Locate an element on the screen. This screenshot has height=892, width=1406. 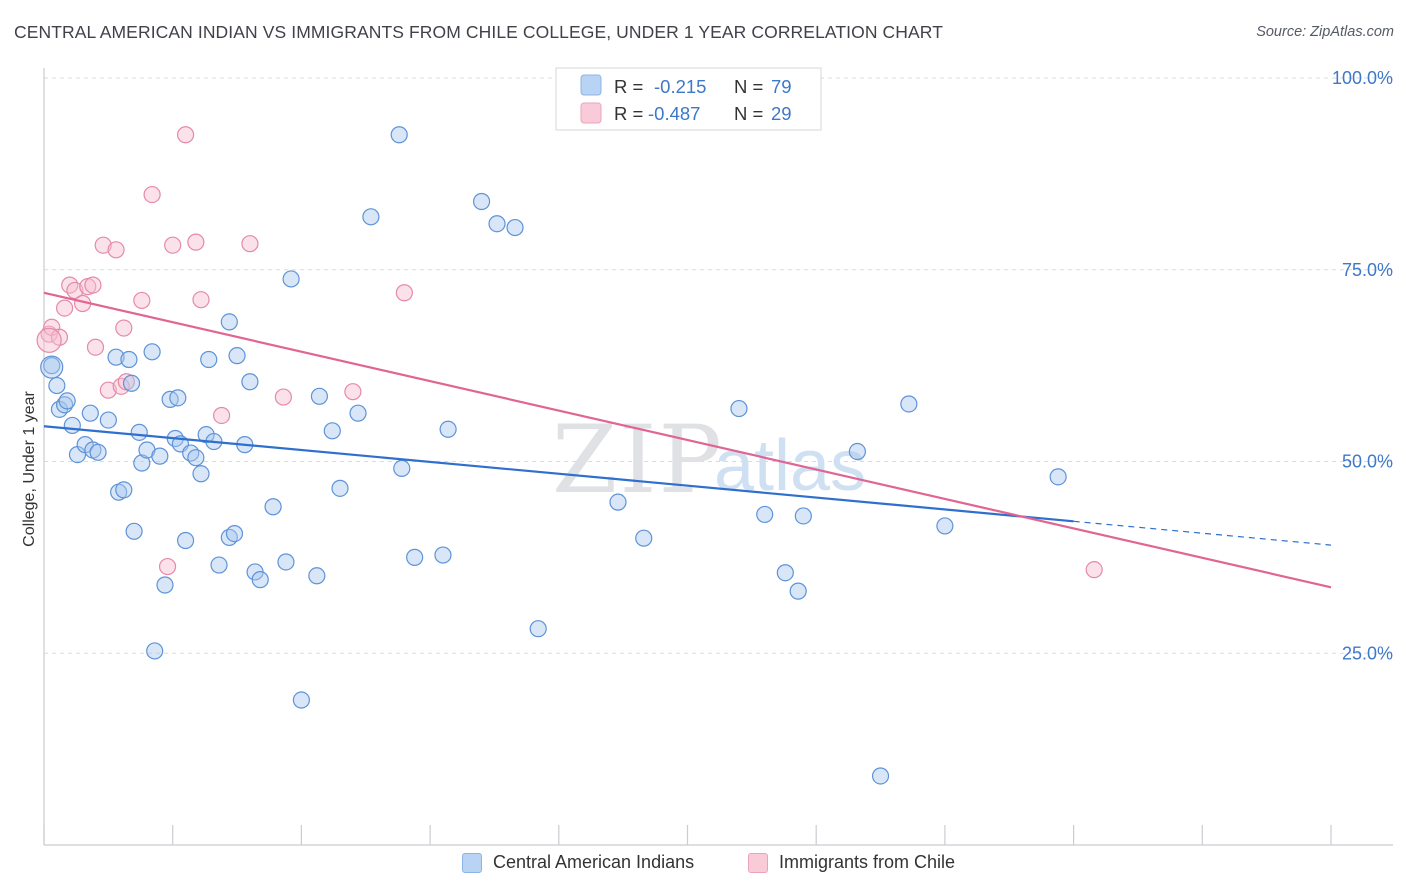
y-axis-title: College, Under 1 year is located at coordinates (29, 469).